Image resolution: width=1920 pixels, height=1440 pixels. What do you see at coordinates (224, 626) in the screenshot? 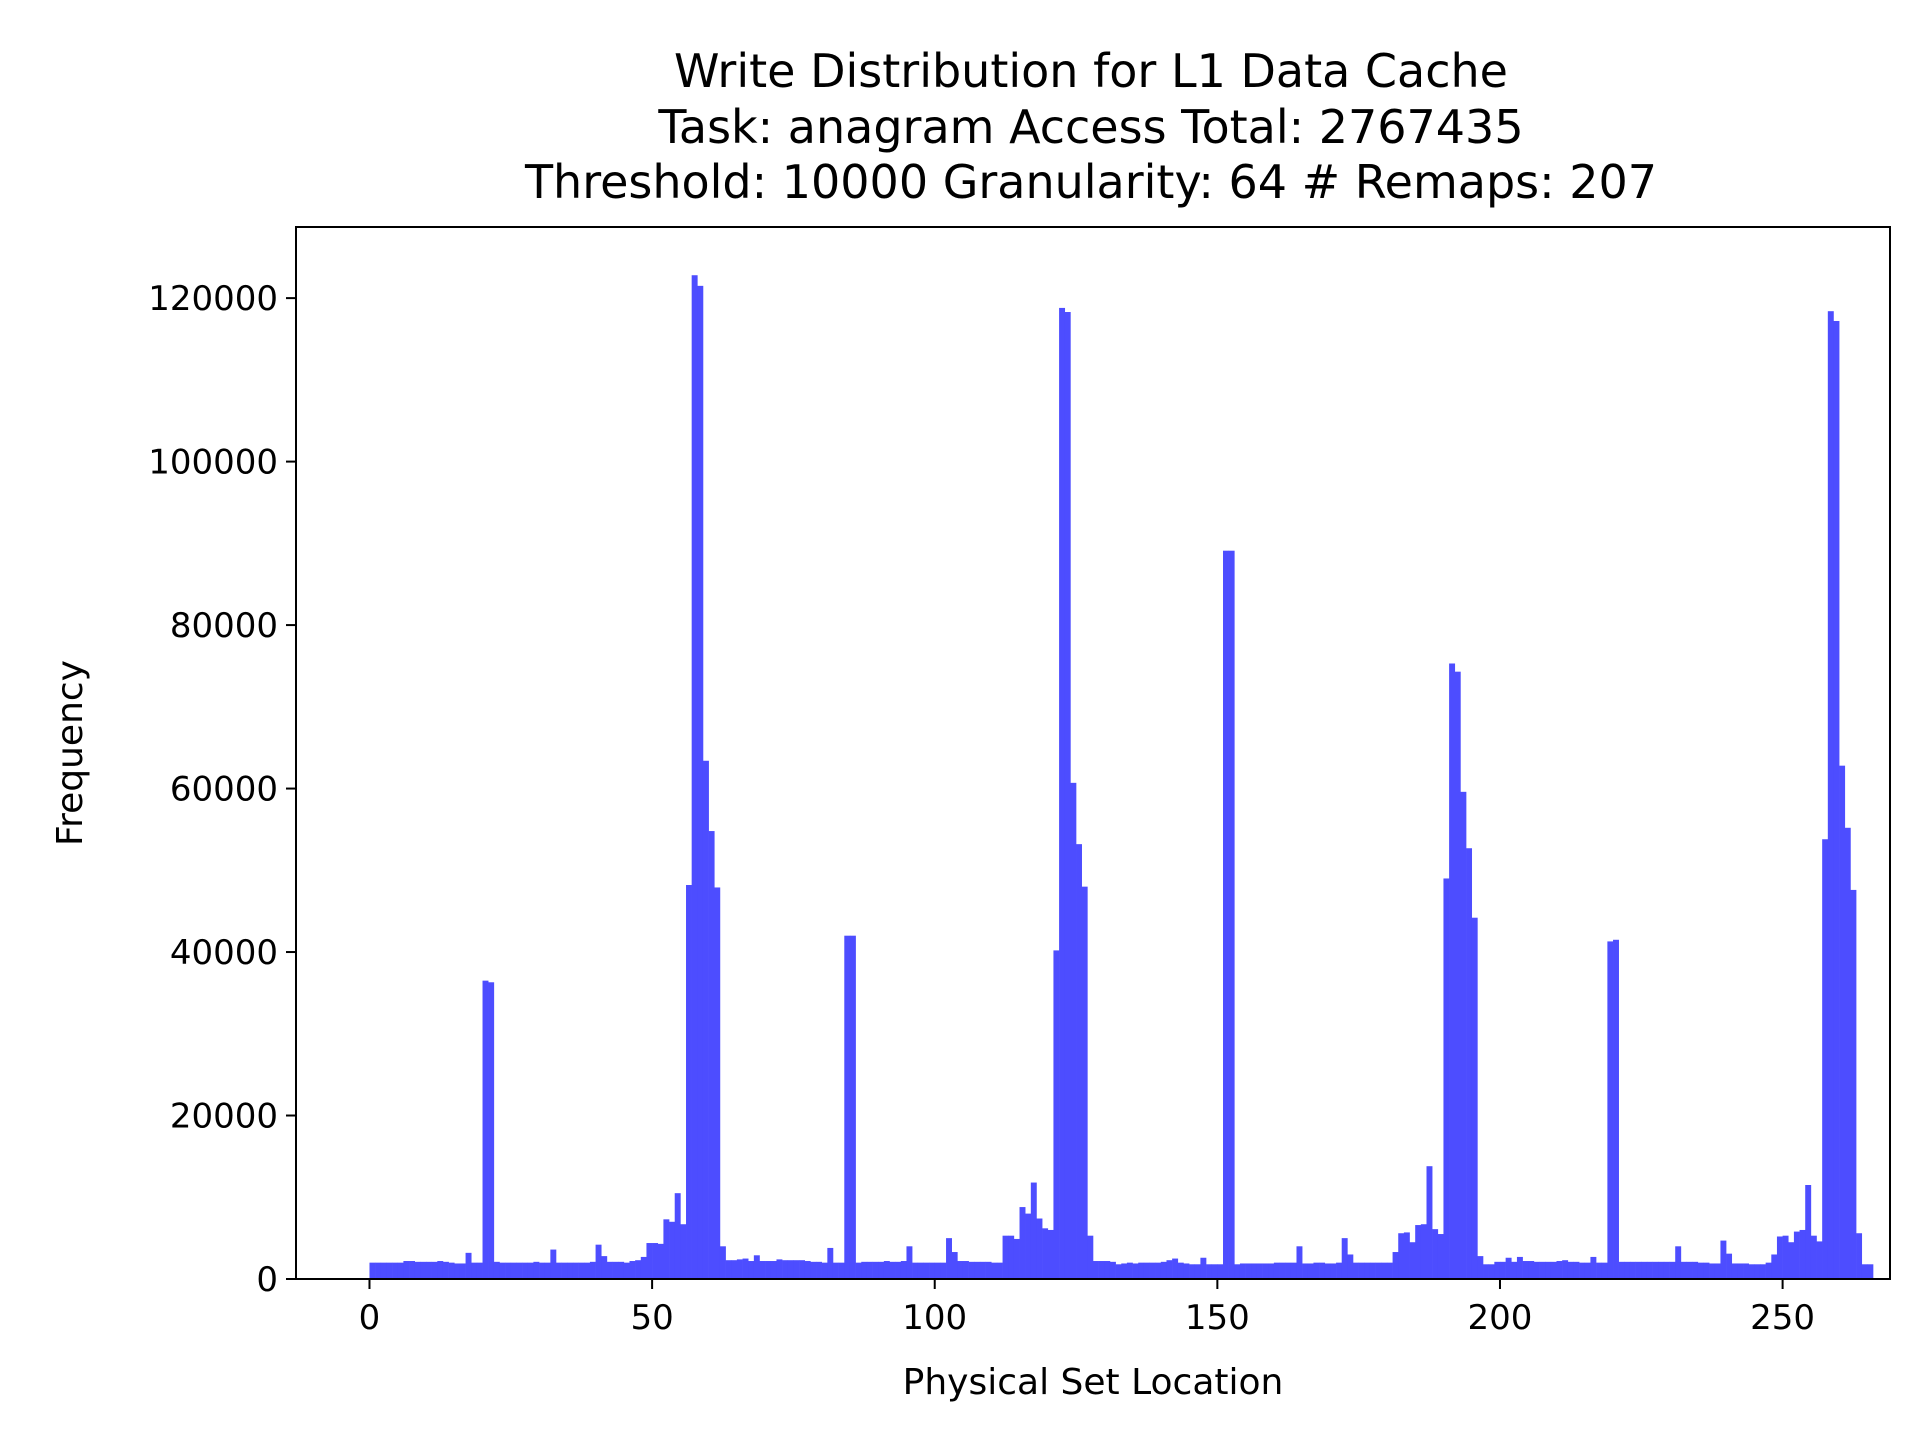
I see `y-tick-label: 80000` at bounding box center [224, 626].